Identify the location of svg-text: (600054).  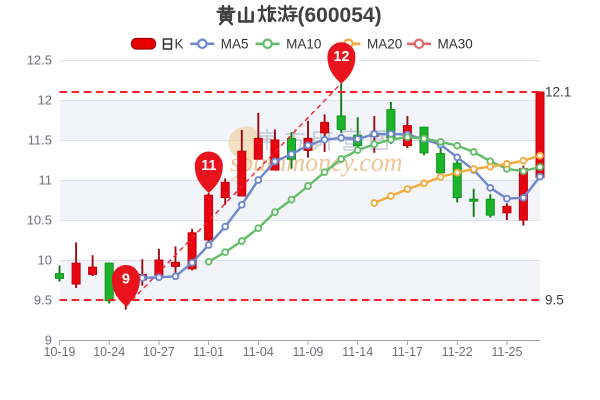
(340, 15).